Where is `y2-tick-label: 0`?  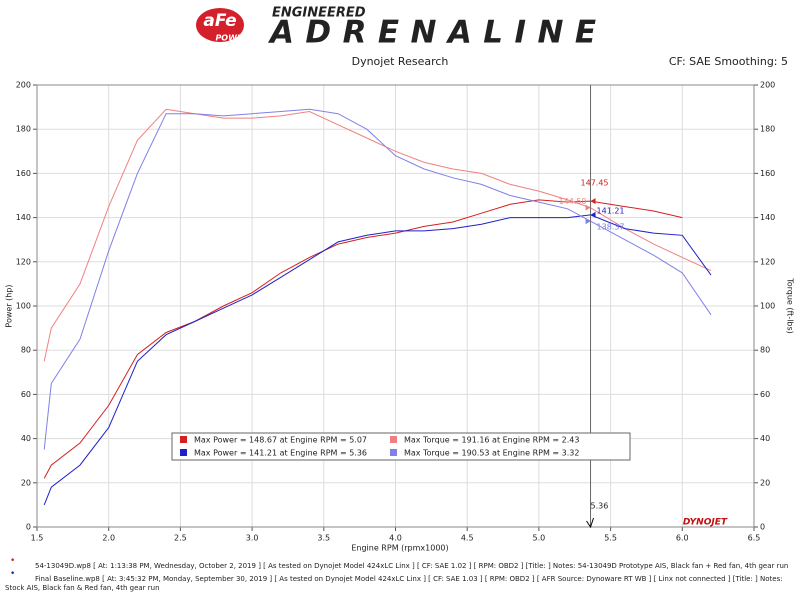 y2-tick-label: 0 is located at coordinates (762, 527).